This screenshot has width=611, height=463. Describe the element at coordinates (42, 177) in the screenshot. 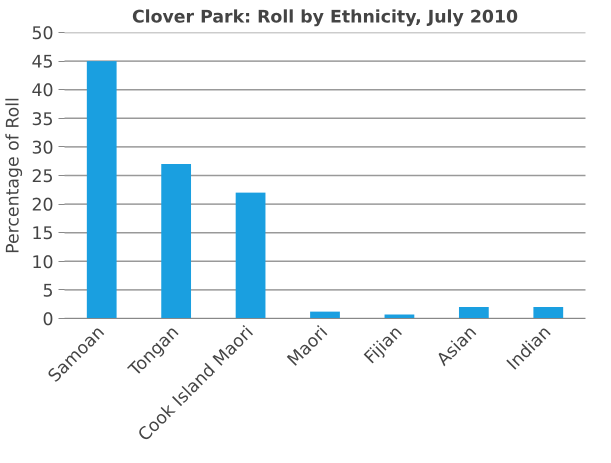

I see `y-tick-label: 25` at that location.